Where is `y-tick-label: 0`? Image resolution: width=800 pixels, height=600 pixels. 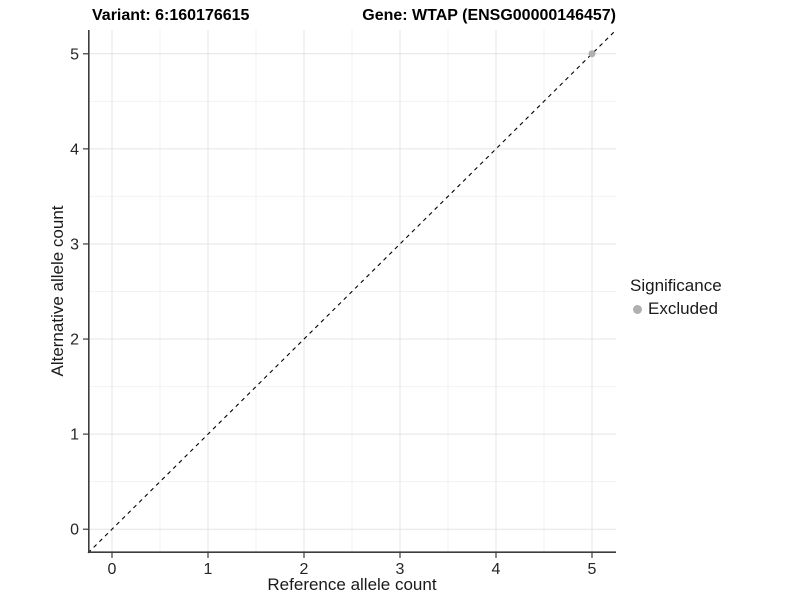 y-tick-label: 0 is located at coordinates (74, 530).